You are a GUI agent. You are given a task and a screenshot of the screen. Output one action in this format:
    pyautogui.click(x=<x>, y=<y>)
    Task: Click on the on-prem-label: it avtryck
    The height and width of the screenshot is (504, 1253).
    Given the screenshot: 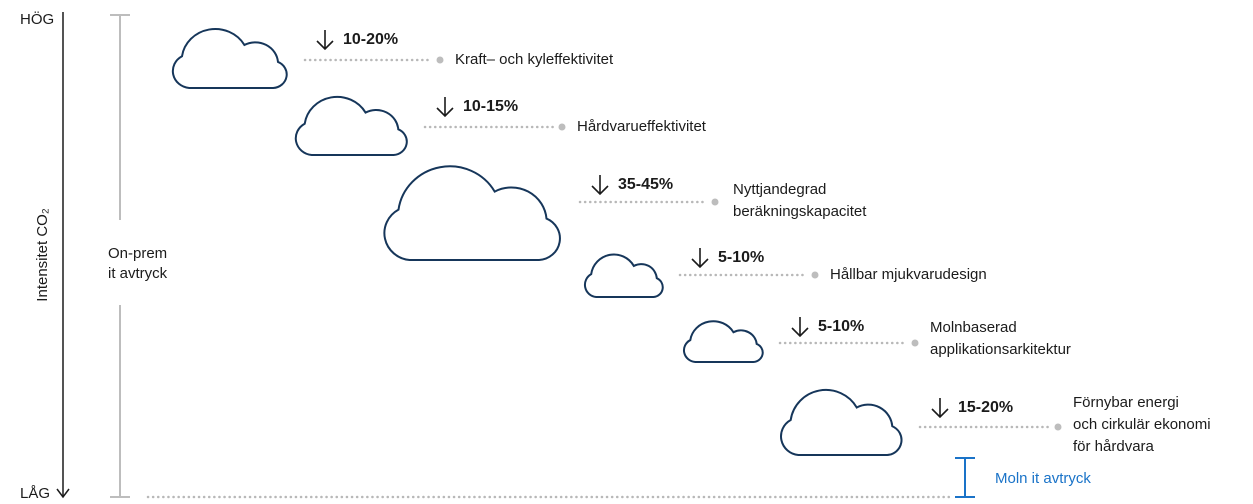 What is the action you would take?
    pyautogui.click(x=138, y=273)
    